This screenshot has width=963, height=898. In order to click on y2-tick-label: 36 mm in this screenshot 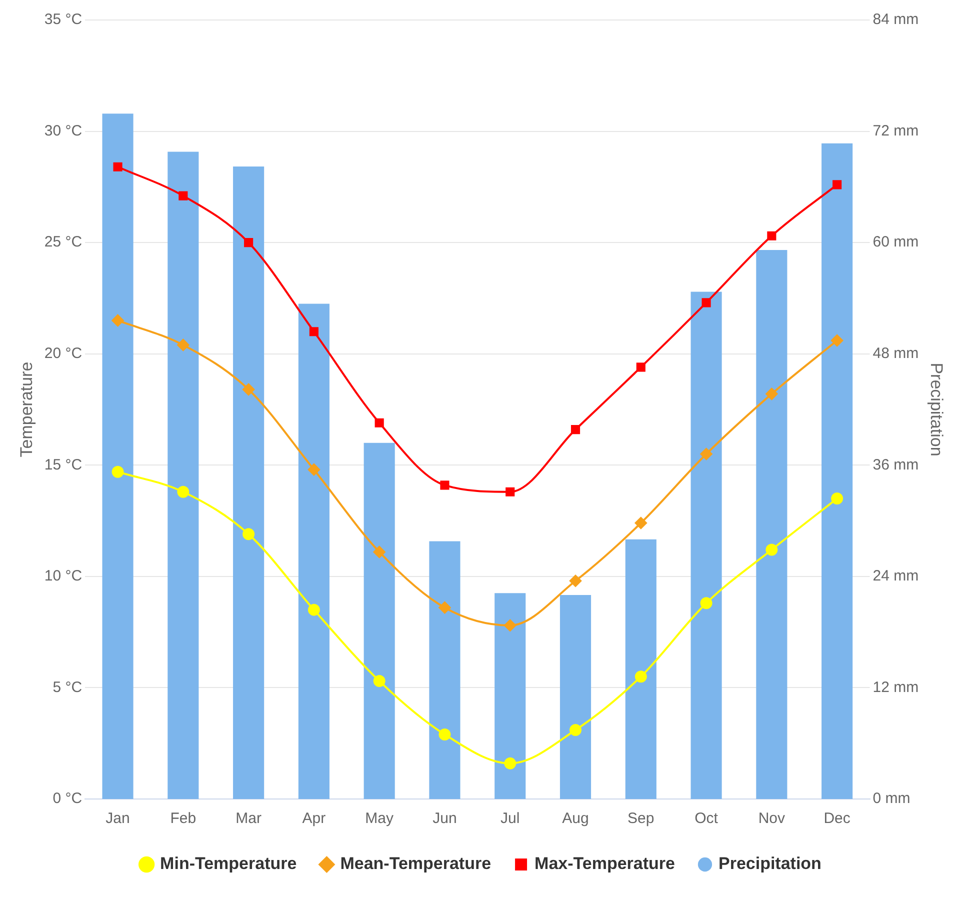, I will do `click(895, 465)`.